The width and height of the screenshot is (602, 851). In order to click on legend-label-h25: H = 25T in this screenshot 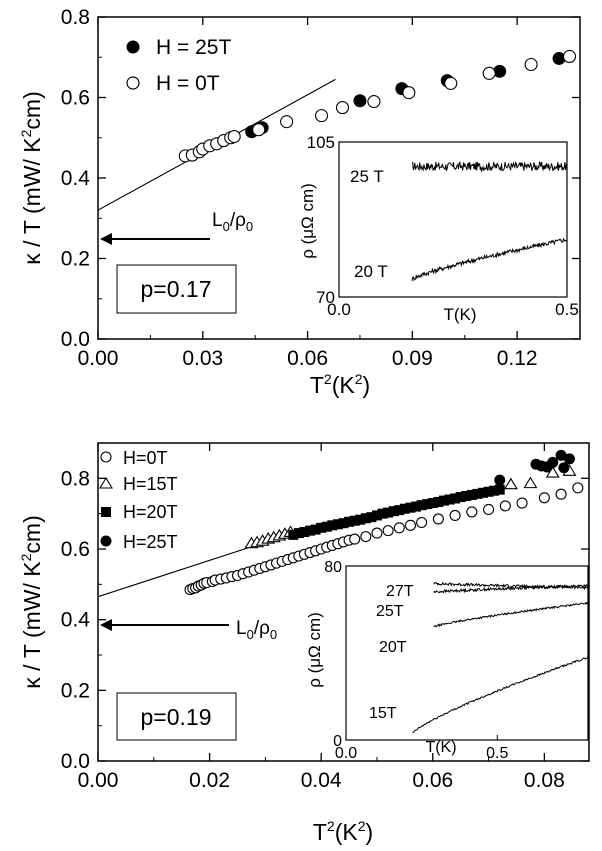, I will do `click(193, 47)`.